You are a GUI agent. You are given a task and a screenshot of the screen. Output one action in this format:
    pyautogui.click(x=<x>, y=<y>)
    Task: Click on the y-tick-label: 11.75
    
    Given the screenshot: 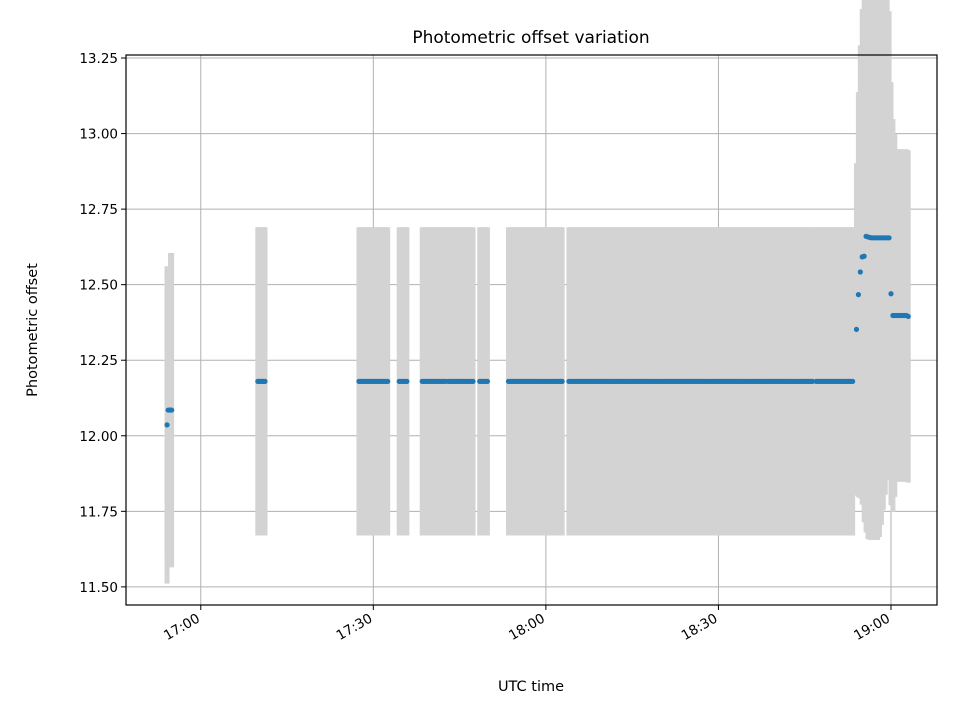 What is the action you would take?
    pyautogui.click(x=98, y=512)
    